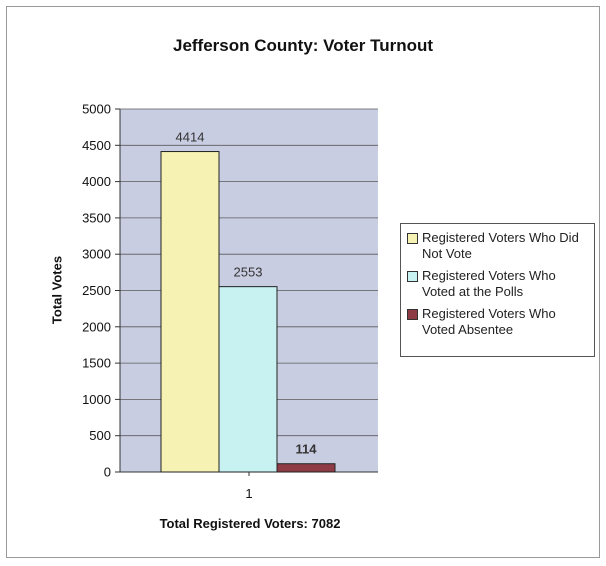 The height and width of the screenshot is (566, 606). I want to click on chart-title: Jefferson County: Voter Turnout, so click(303, 45).